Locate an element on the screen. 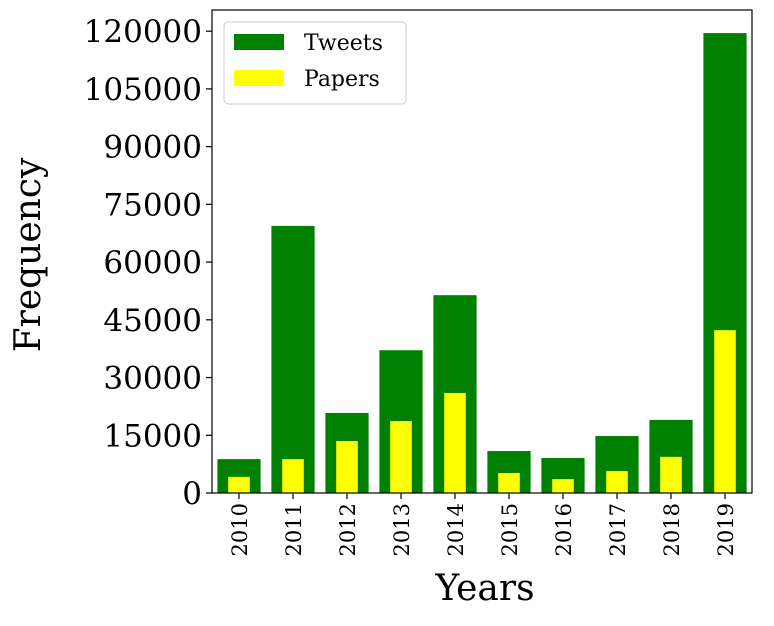  x-tick-label: 2019 is located at coordinates (726, 529).